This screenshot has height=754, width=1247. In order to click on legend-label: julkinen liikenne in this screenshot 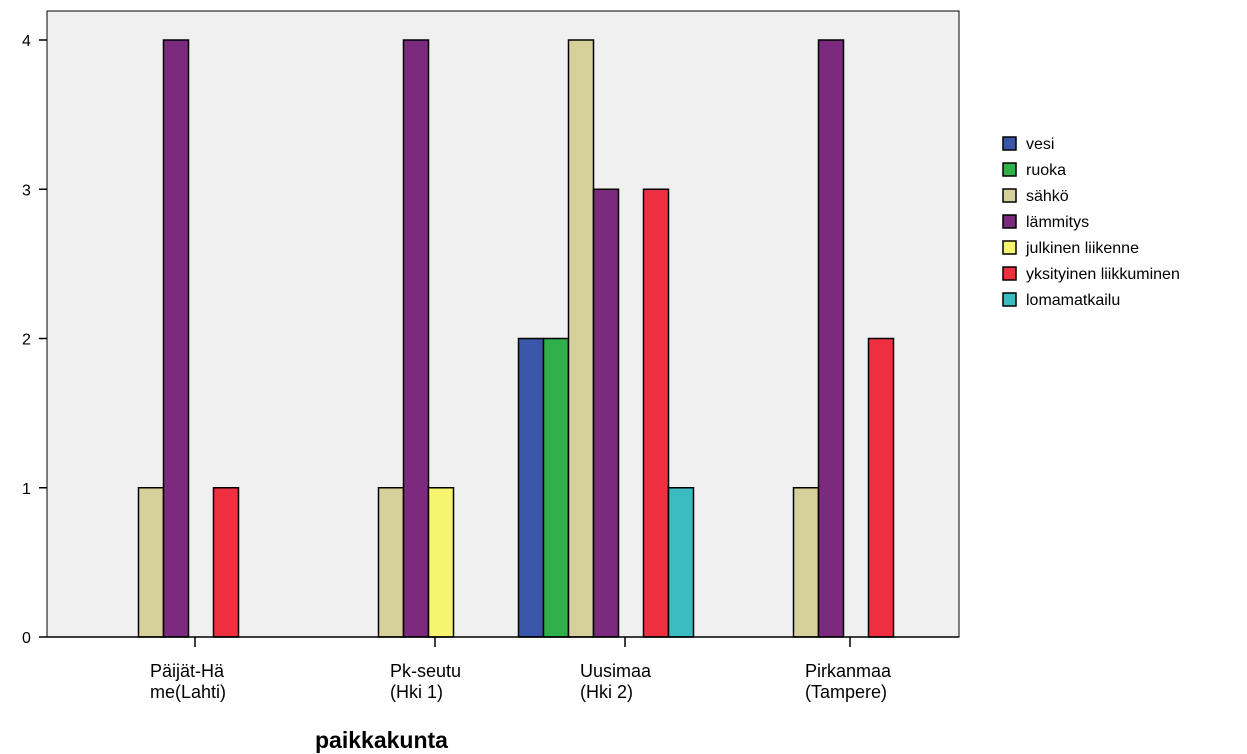, I will do `click(1082, 248)`.